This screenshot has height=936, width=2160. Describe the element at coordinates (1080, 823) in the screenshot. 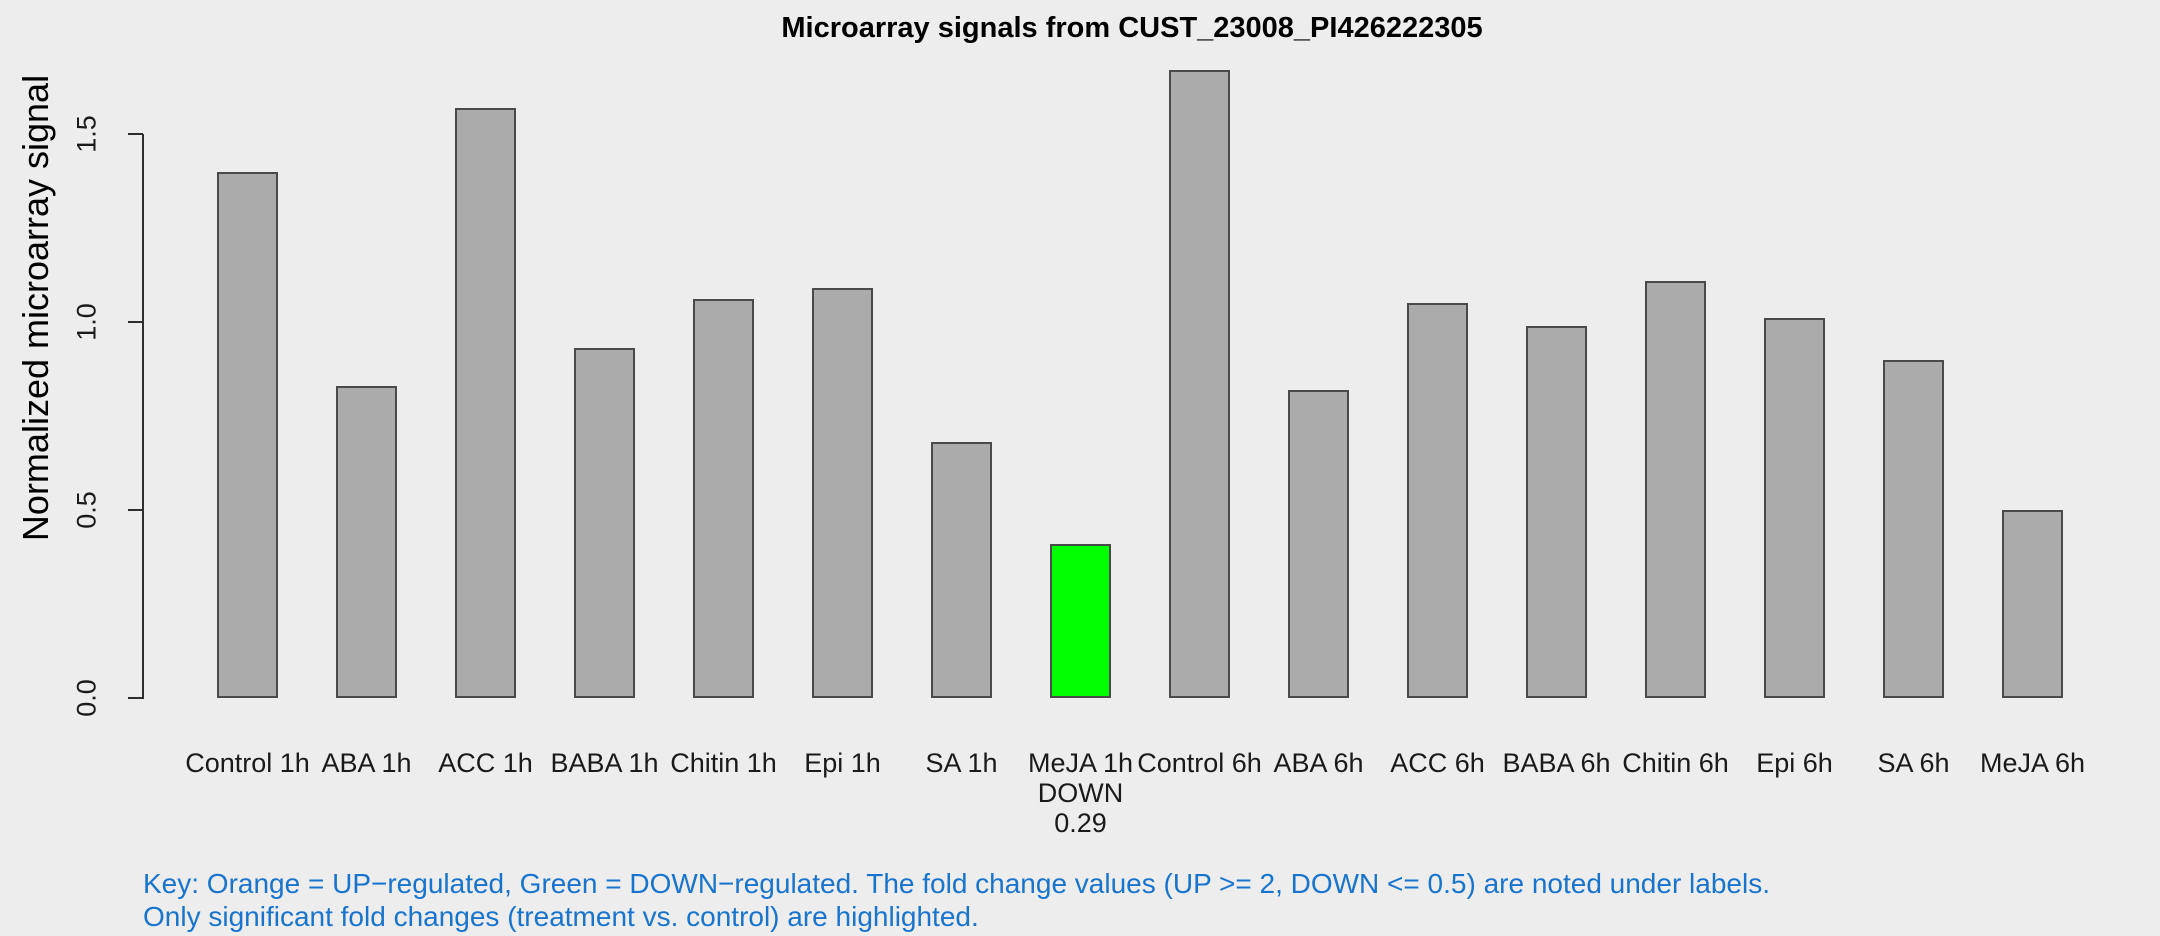

I see `fold-change-value: 0.29` at that location.